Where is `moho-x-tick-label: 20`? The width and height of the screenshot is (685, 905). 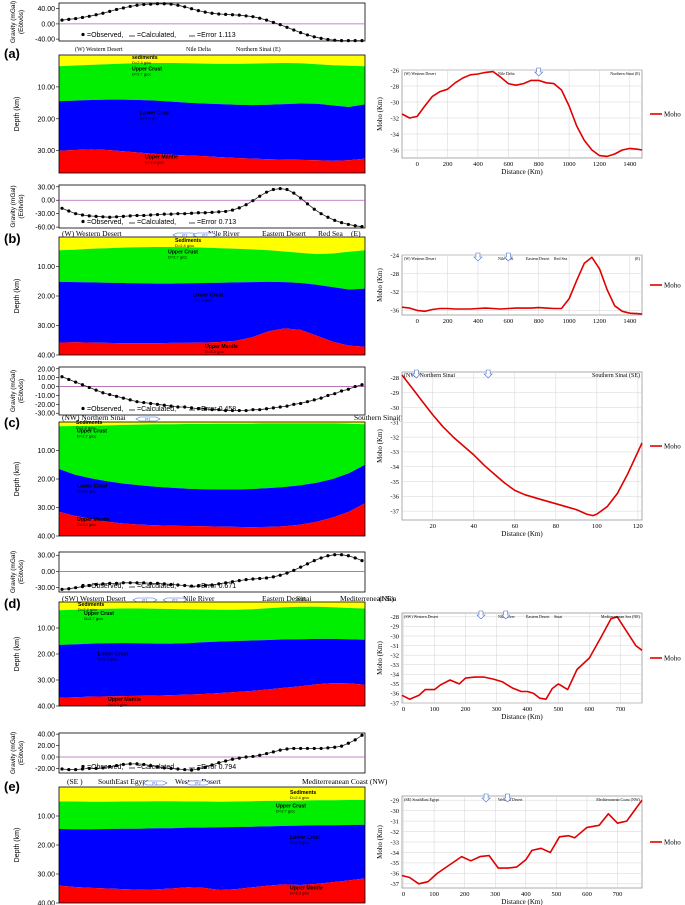
moho-x-tick-label: 20 is located at coordinates (433, 526).